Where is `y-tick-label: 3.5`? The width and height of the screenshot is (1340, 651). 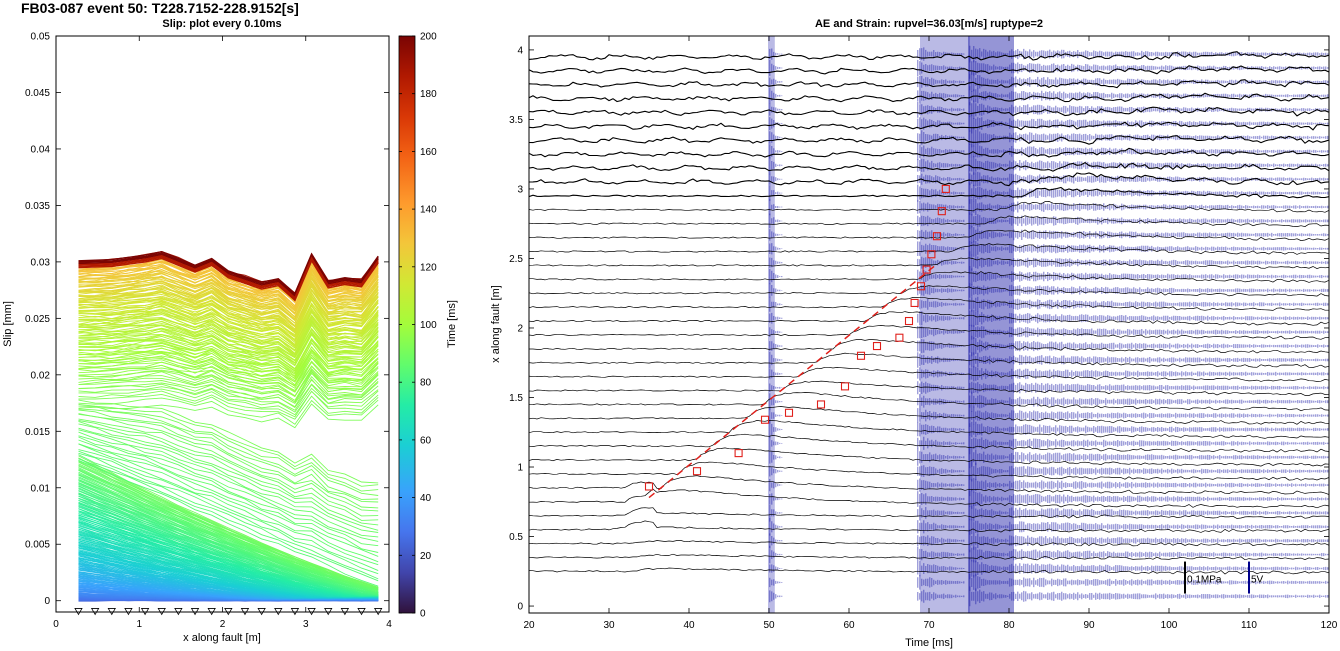 y-tick-label: 3.5 is located at coordinates (516, 120).